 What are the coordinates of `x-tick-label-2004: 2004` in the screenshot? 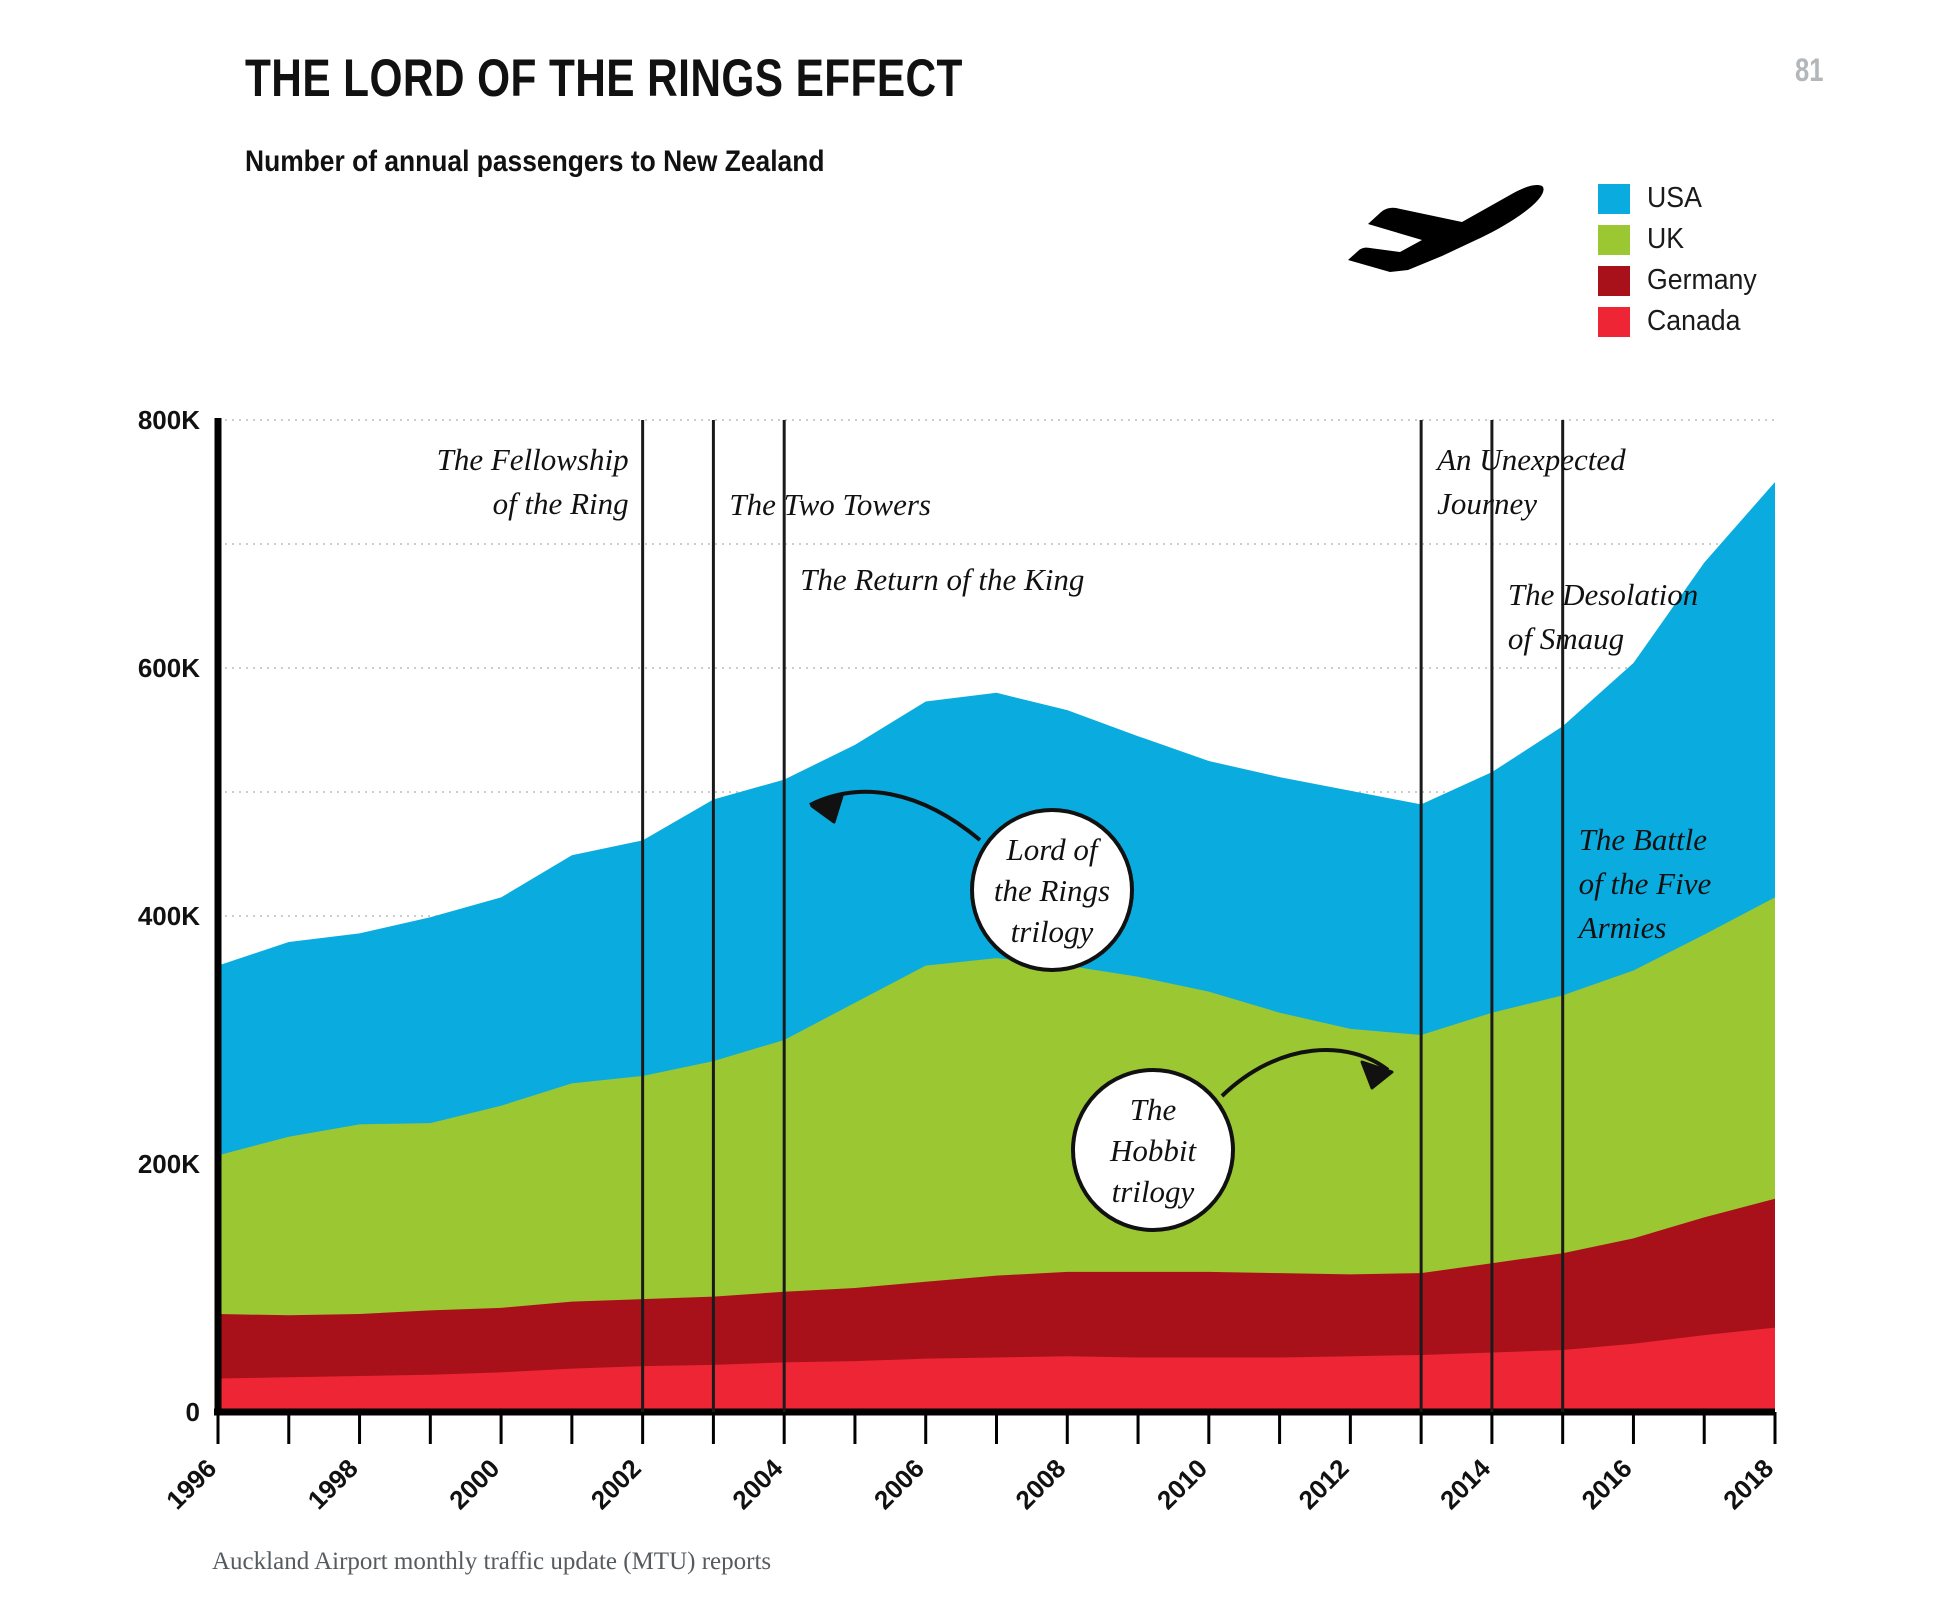 It's located at (757, 1484).